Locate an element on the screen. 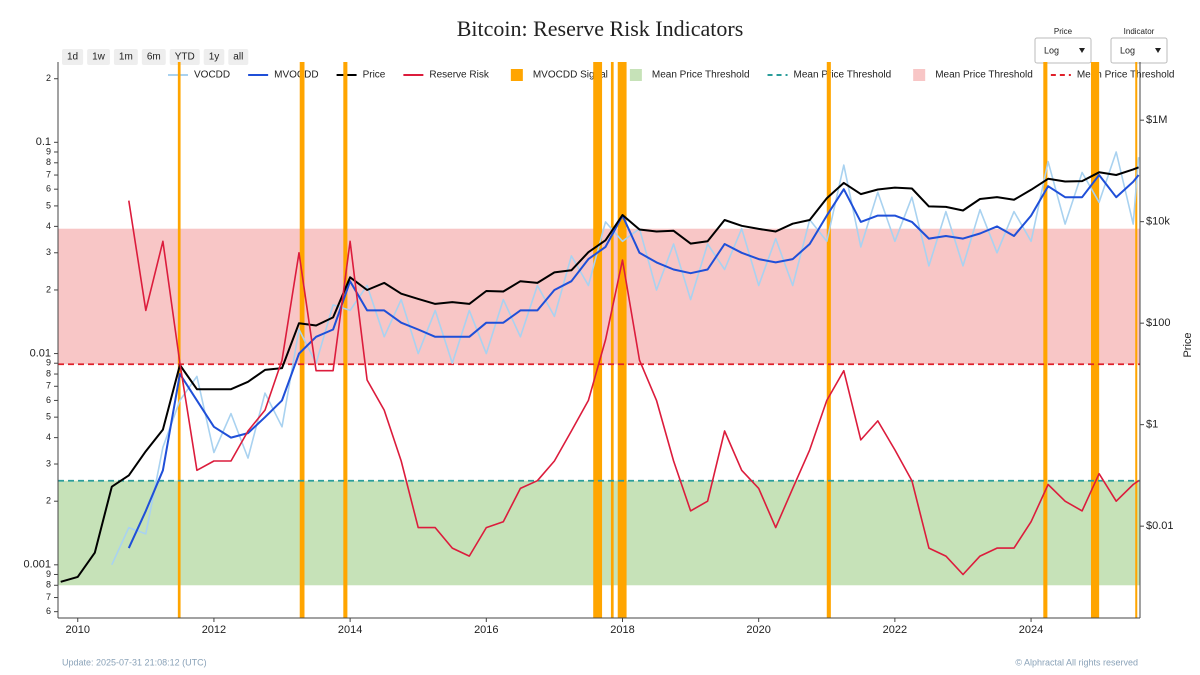 The width and height of the screenshot is (1200, 675). range-button-label: 1d is located at coordinates (72, 57).